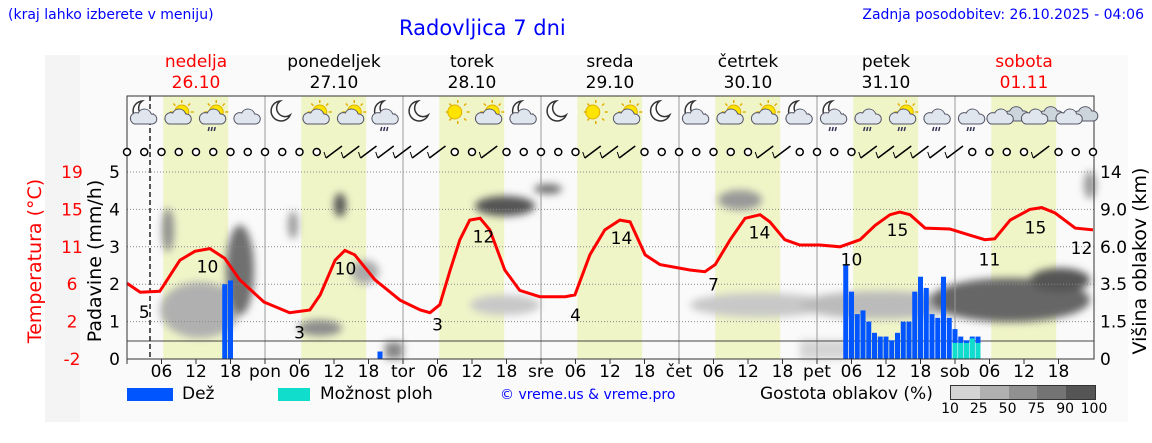 The height and width of the screenshot is (443, 1152). What do you see at coordinates (72, 323) in the screenshot?
I see `temp-tick-label: 2` at bounding box center [72, 323].